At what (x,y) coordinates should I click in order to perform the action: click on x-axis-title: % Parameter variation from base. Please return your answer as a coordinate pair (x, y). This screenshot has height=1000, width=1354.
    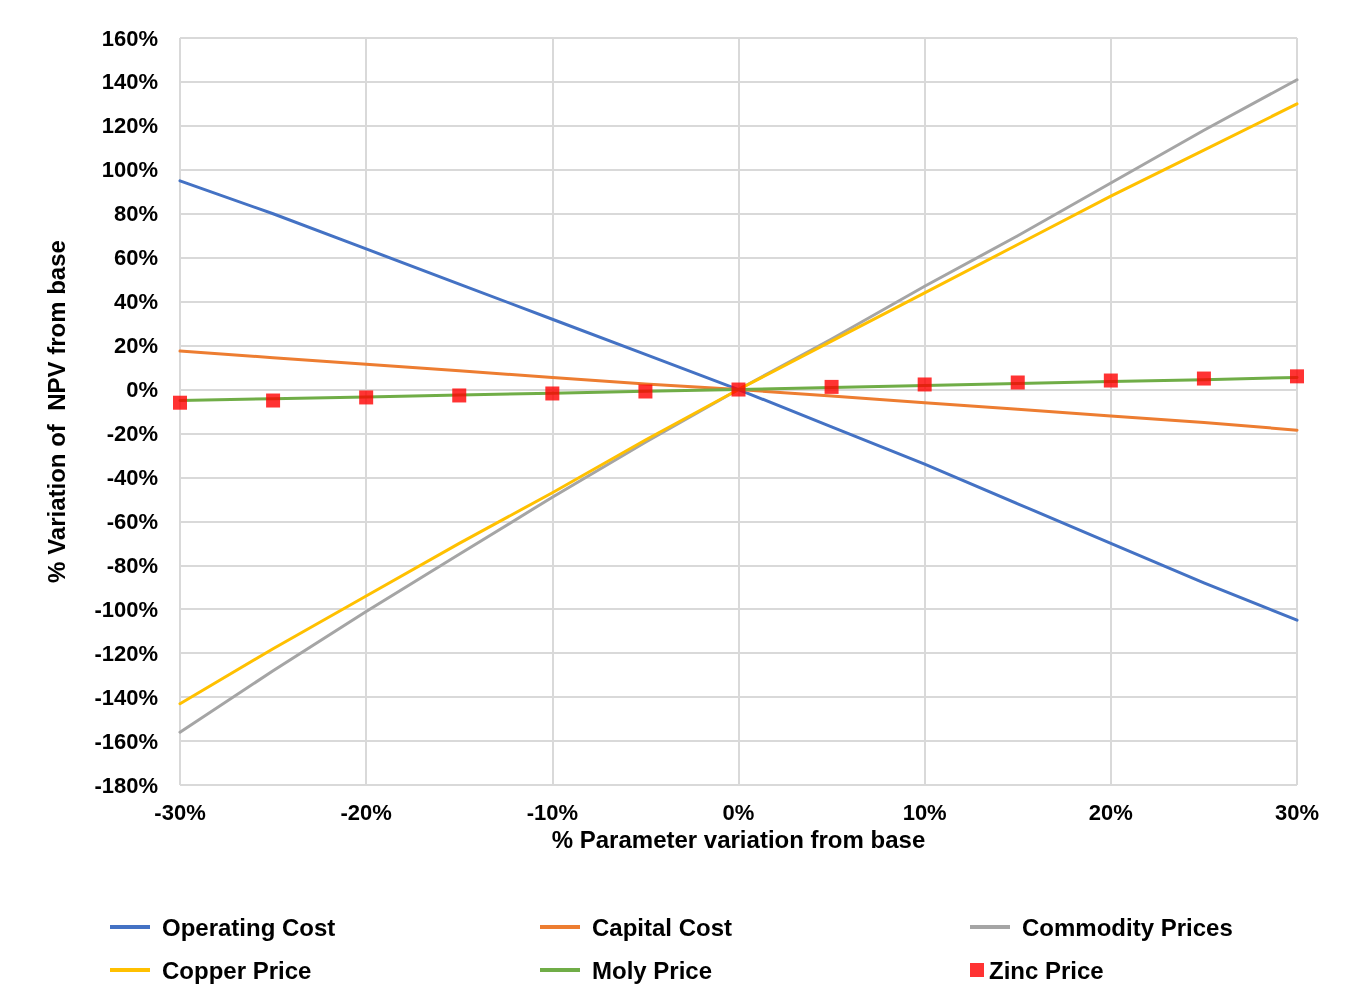
    Looking at the image, I should click on (738, 840).